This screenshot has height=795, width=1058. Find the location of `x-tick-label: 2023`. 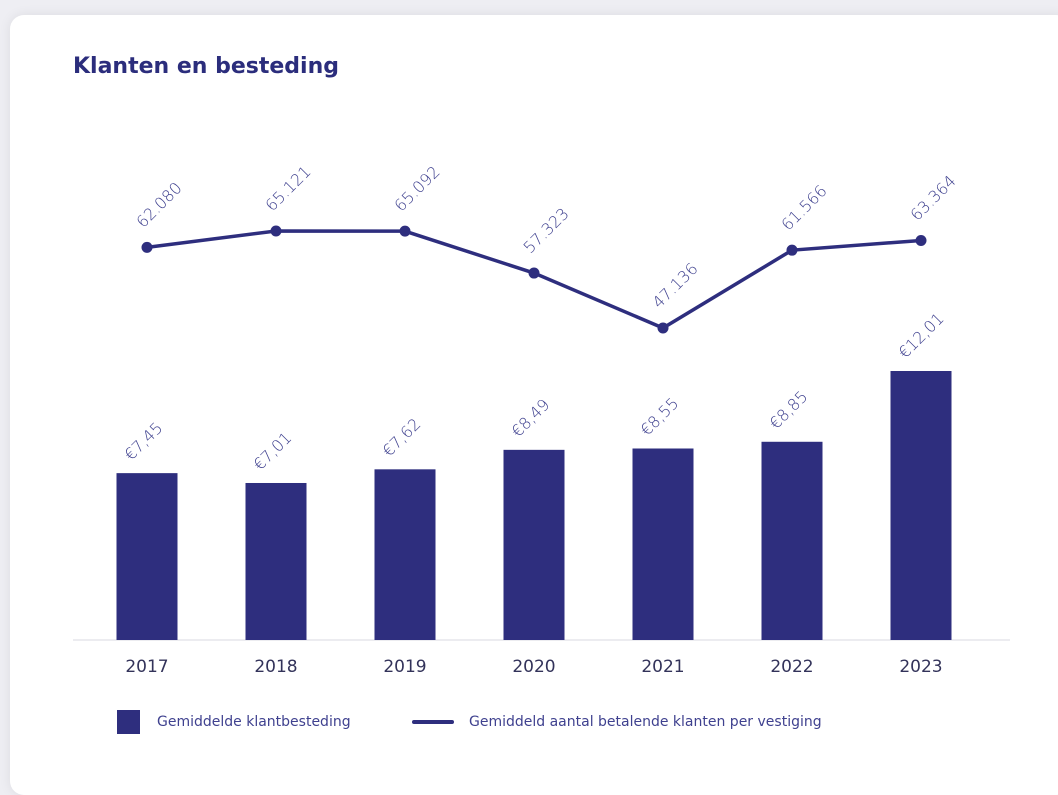

x-tick-label: 2023 is located at coordinates (920, 667).